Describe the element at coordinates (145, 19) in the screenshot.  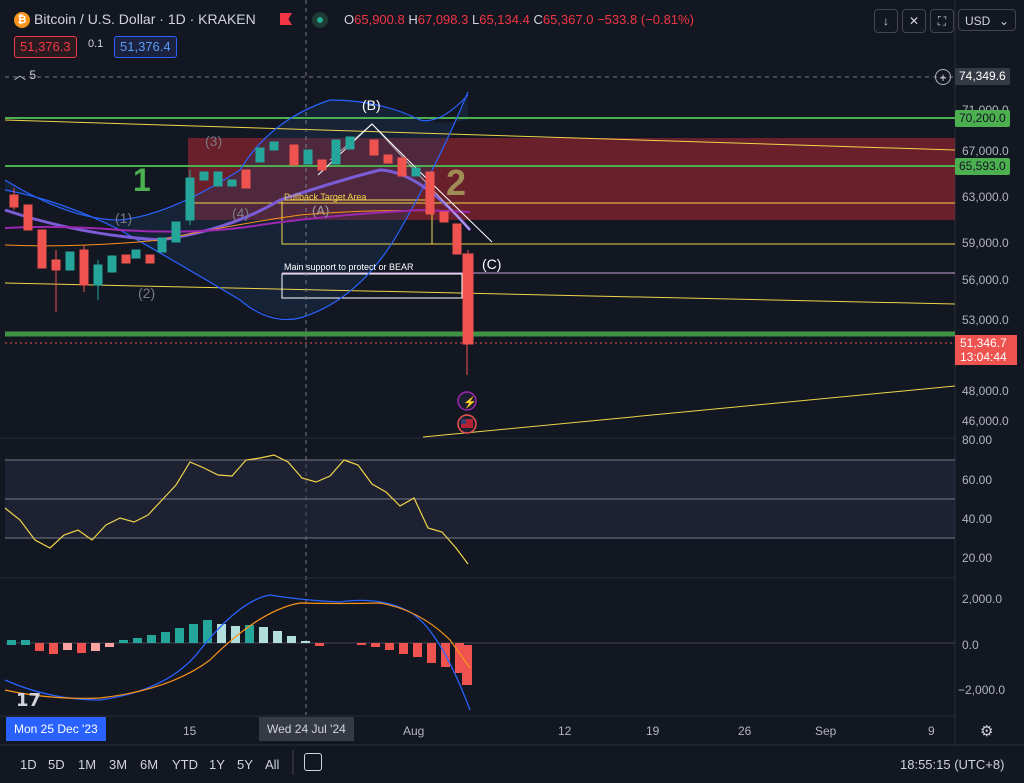
I see `symbol-title: Bitcoin / U.S. Dollar · 1D · KRAKEN` at that location.